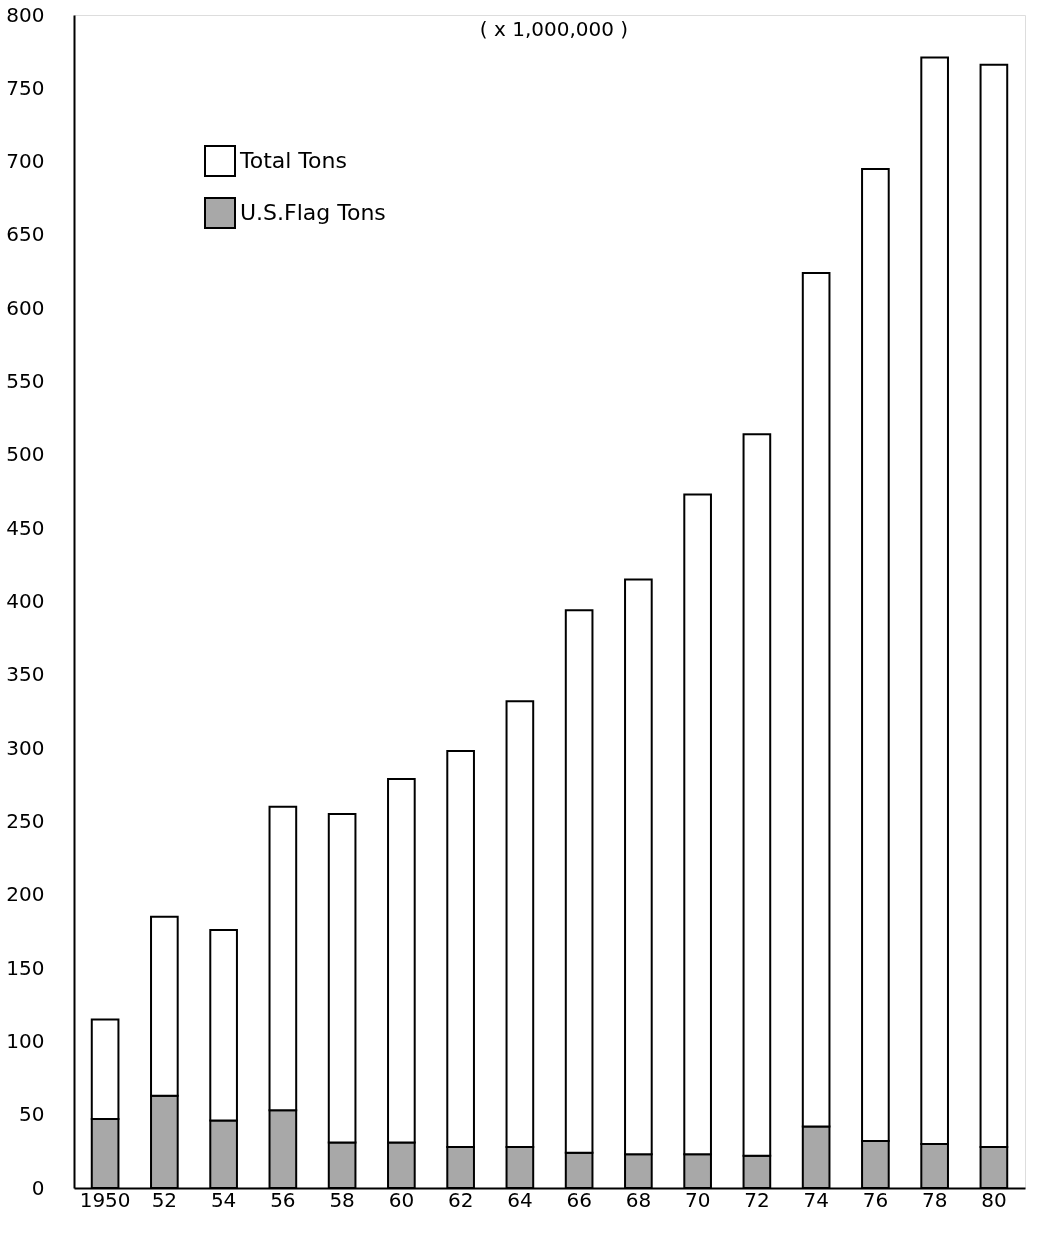 The image size is (1052, 1239). I want to click on x-tick-label: 56, so click(283, 1199).